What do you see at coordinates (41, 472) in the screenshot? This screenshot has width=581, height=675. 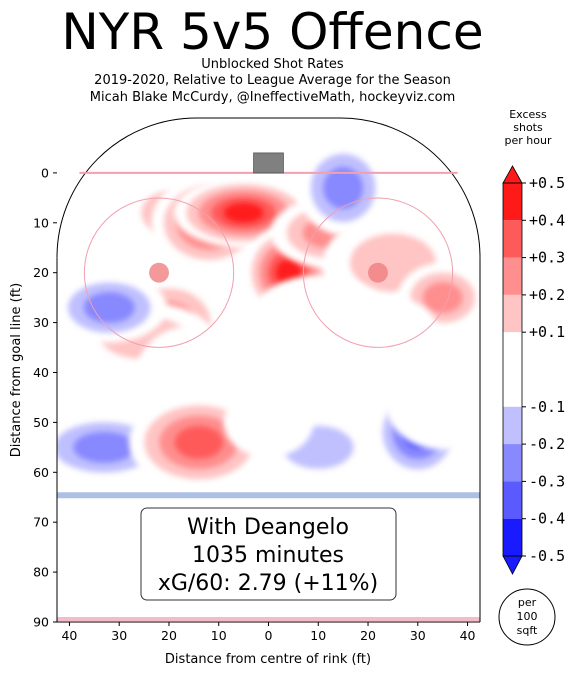 I see `y-tick-label: 60` at bounding box center [41, 472].